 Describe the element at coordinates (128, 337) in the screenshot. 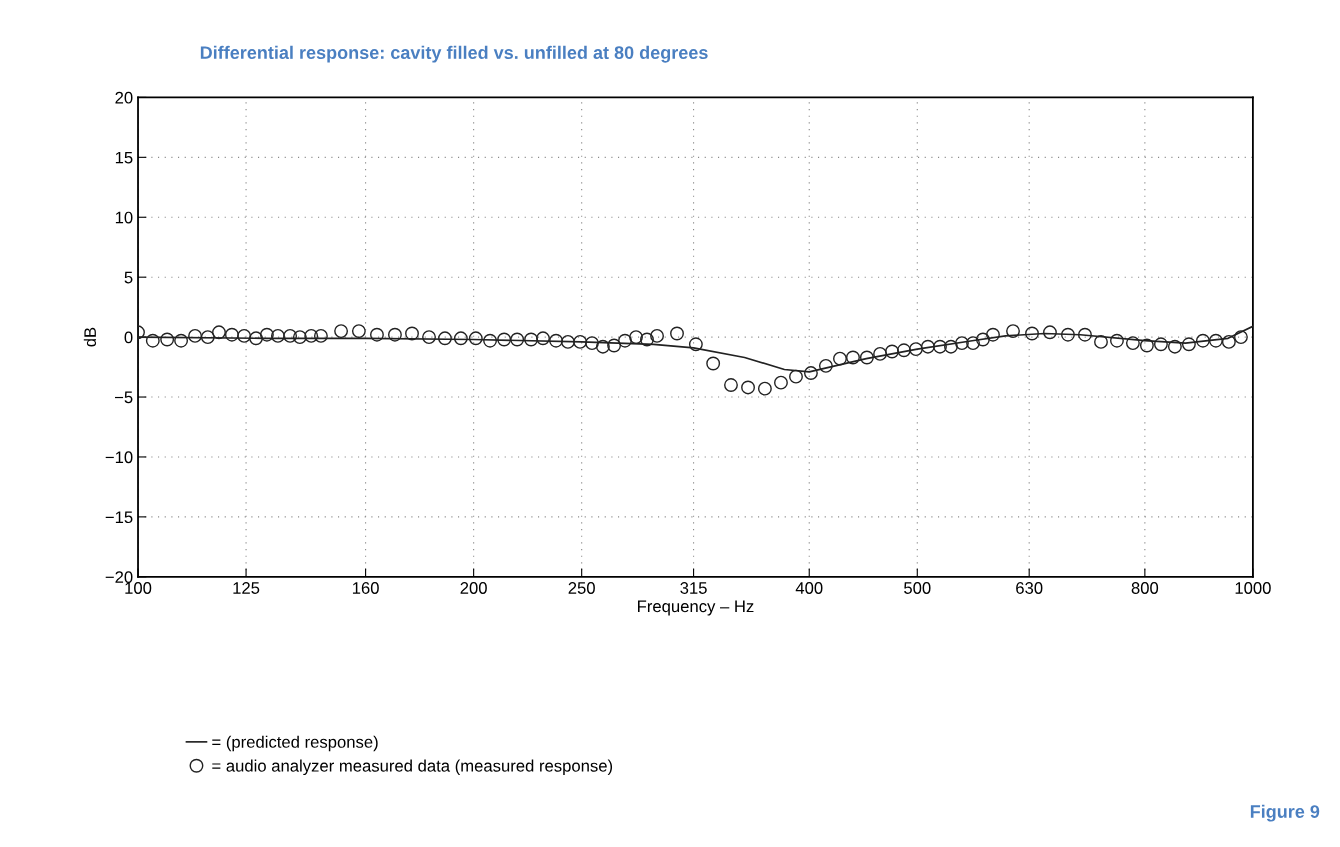

I see `y-tick-label: 0` at that location.